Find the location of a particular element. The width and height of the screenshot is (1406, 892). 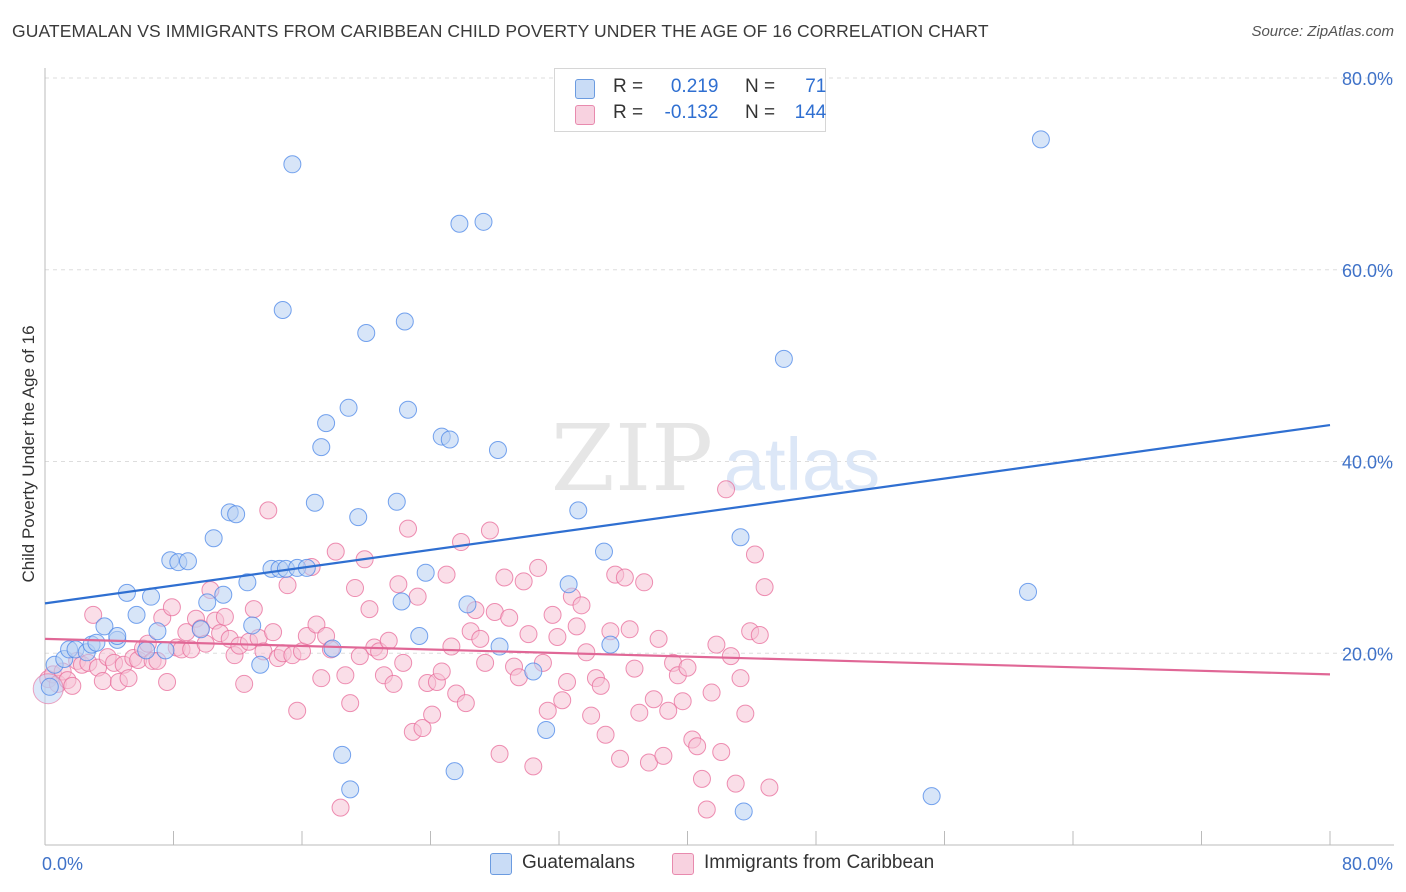

trend-line-caribbean is located at coordinates (687, 656).